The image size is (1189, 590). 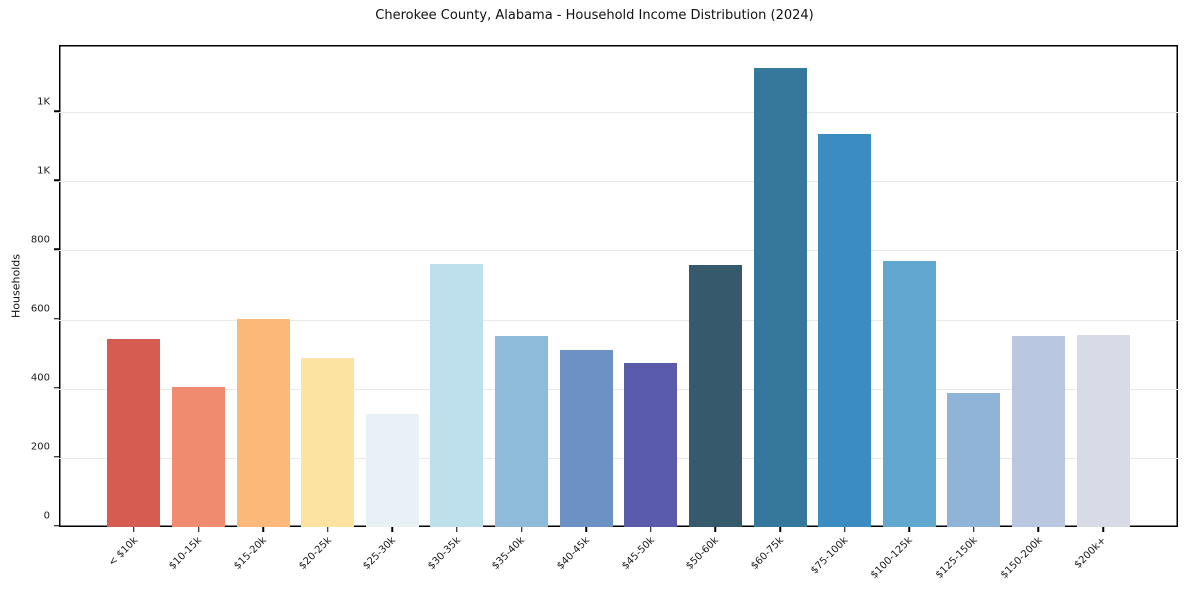 What do you see at coordinates (829, 556) in the screenshot?
I see `x-tick-label-$75-100k: $75-100k` at bounding box center [829, 556].